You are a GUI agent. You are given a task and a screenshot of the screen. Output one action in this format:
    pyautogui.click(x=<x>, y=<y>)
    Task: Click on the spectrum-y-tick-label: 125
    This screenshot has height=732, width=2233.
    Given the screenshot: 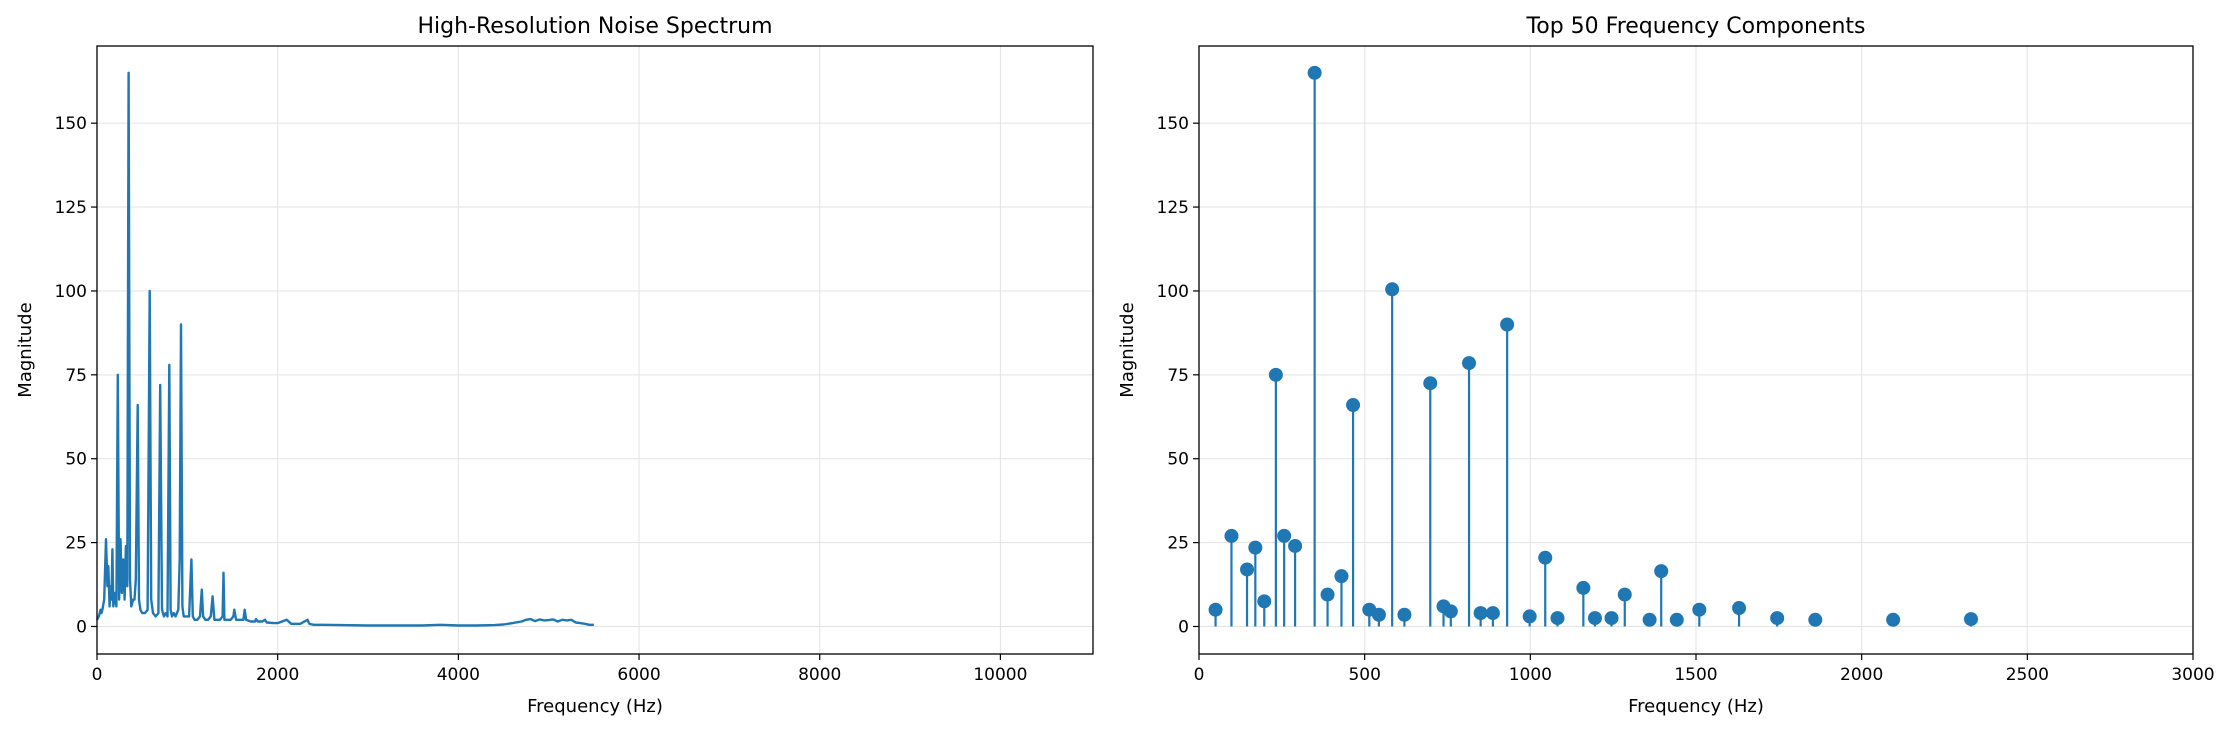 What is the action you would take?
    pyautogui.click(x=71, y=208)
    